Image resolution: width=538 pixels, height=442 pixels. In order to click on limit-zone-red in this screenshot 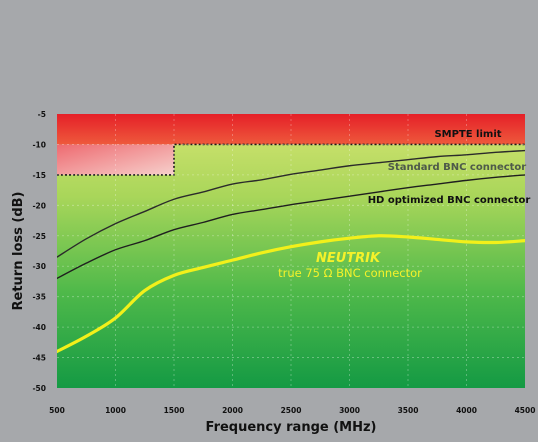, I will do `click(291, 129)`.